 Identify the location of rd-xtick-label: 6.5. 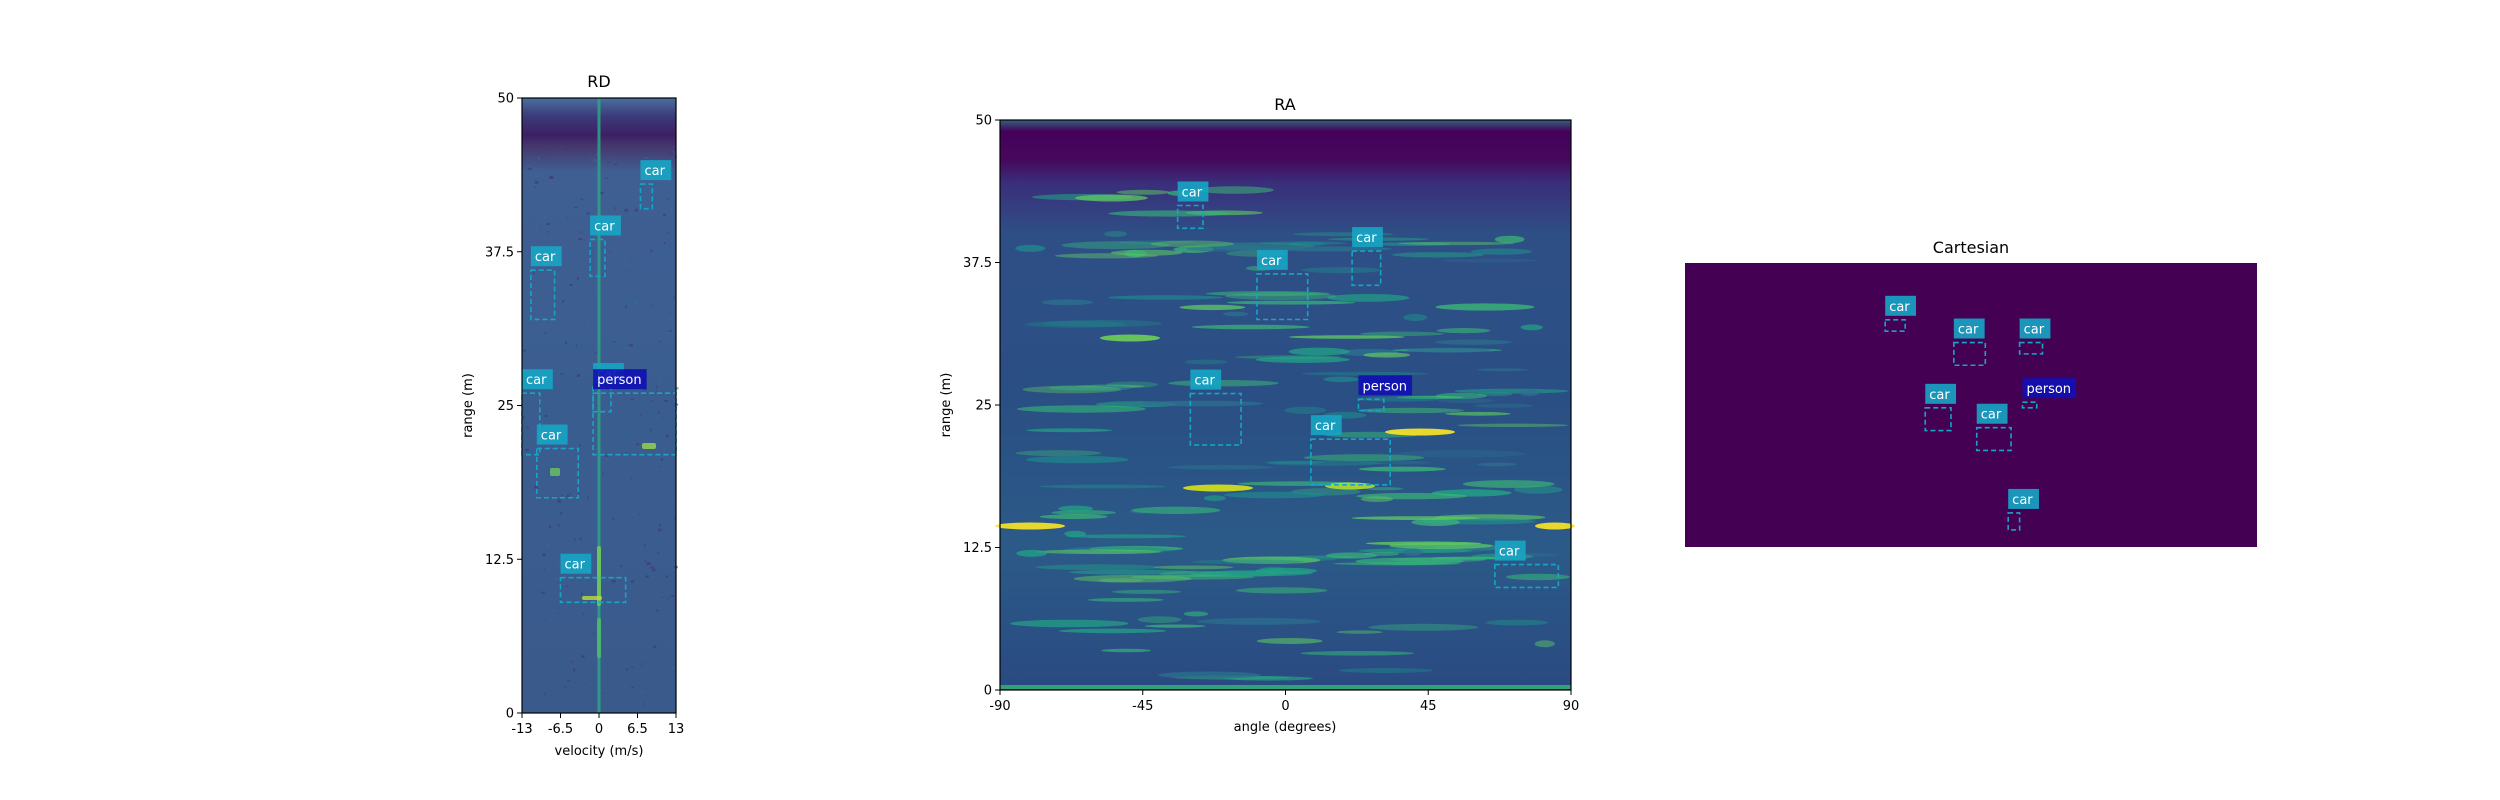
(637, 729).